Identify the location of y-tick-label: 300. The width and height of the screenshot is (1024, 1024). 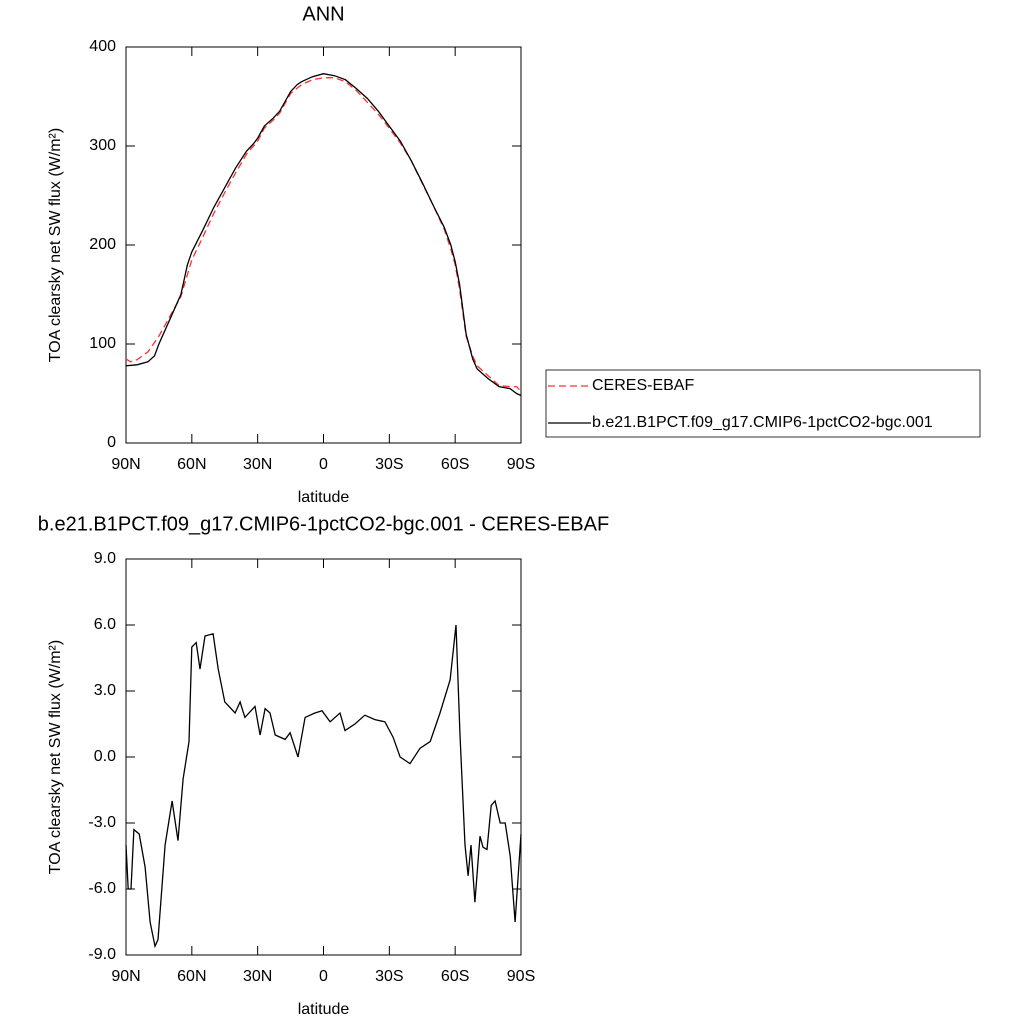
(102, 145).